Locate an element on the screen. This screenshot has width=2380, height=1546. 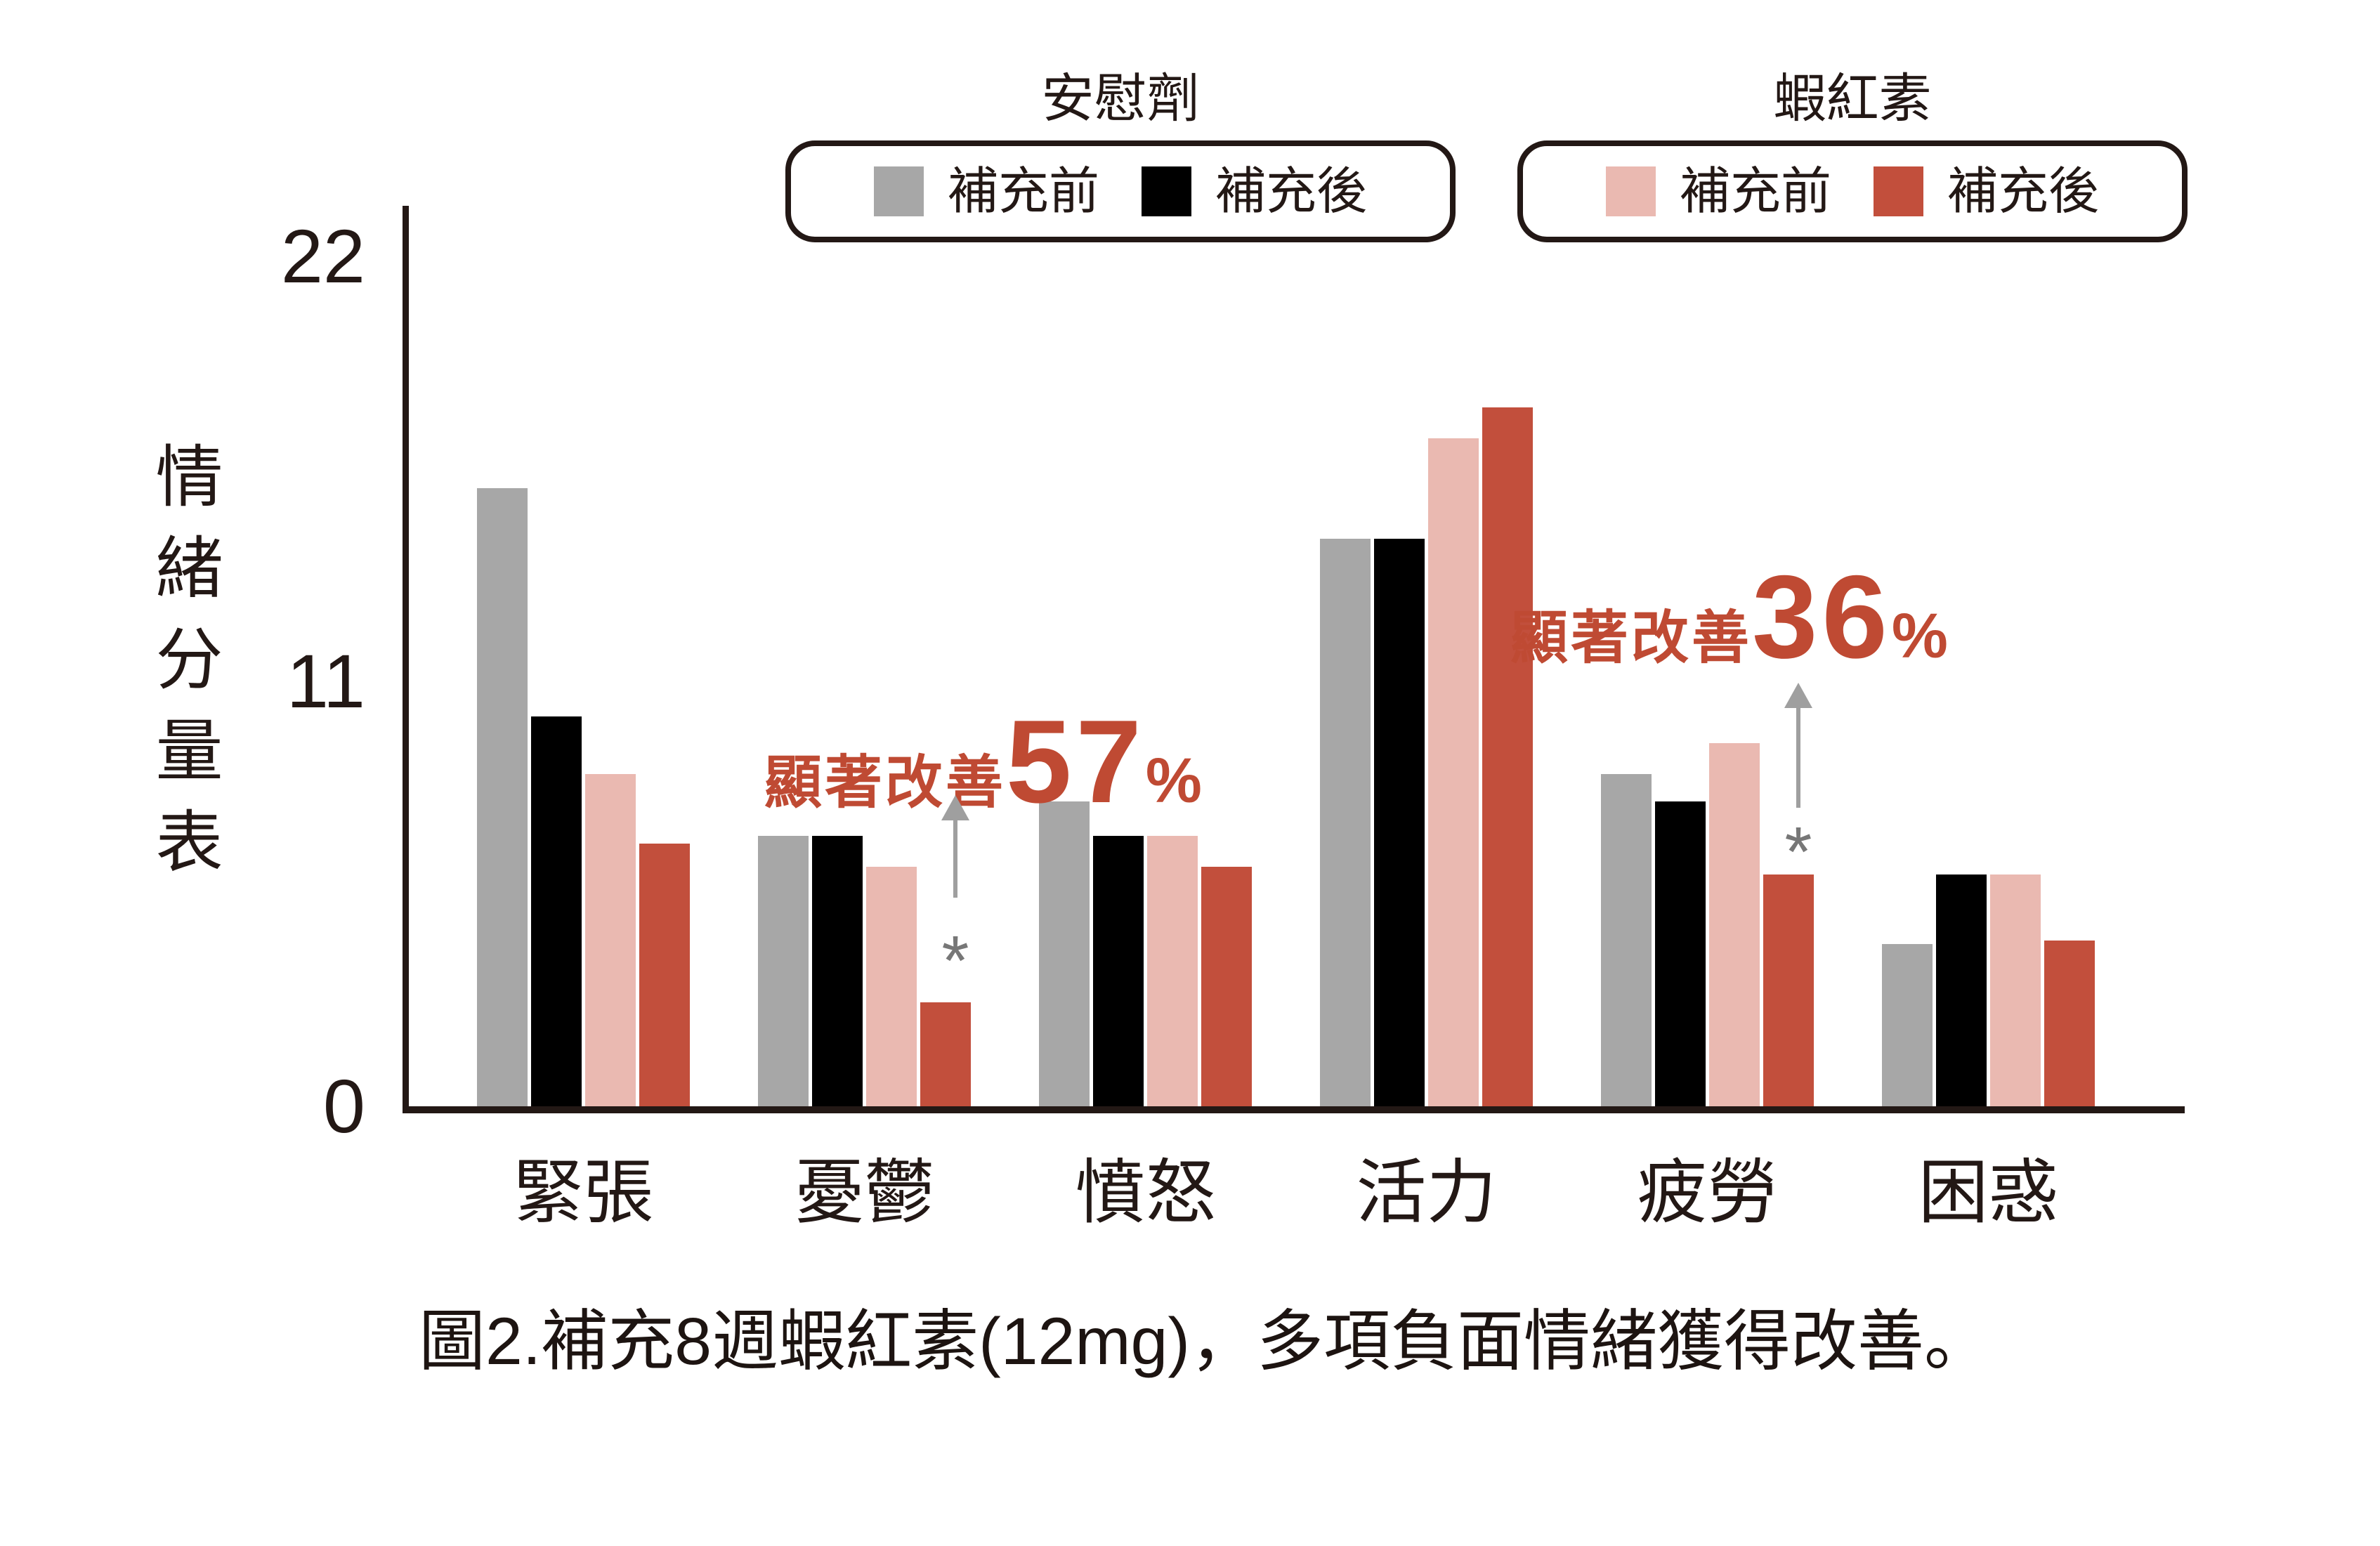
bar-憂鬱-安慰劑 補充後 is located at coordinates (837, 973).